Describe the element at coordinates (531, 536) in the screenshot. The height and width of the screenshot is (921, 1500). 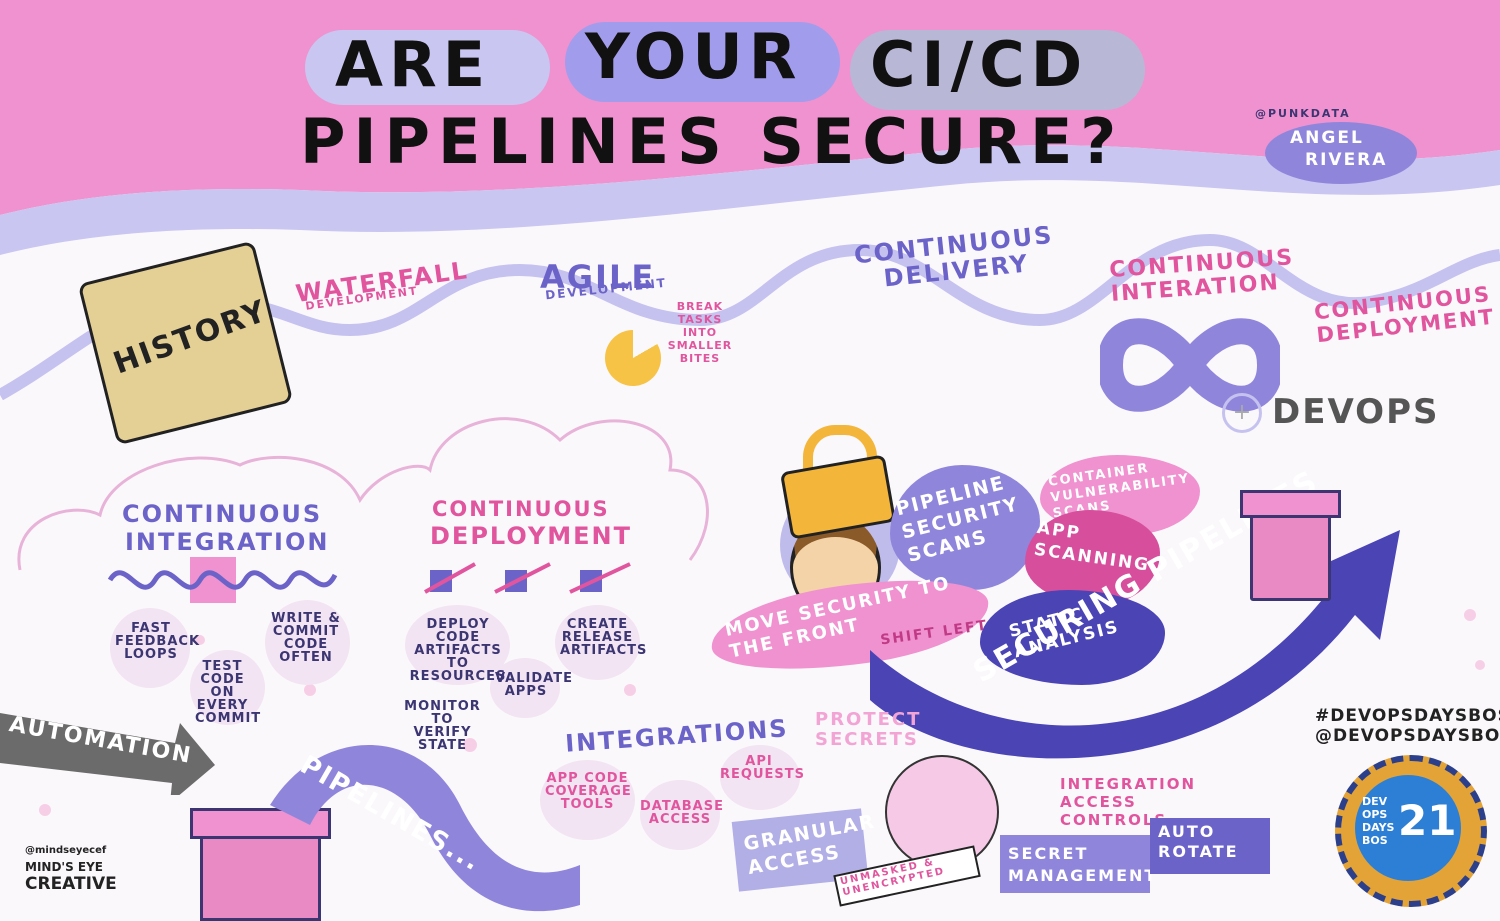
I see `cd-heading-2: DEPLOYMENT` at that location.